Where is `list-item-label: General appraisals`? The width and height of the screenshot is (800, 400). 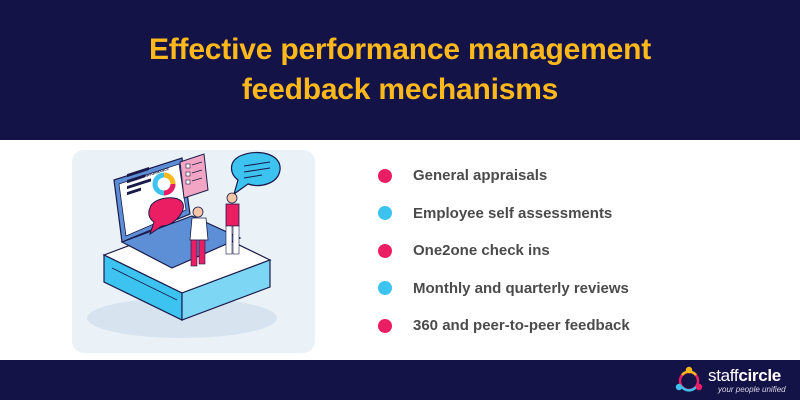 list-item-label: General appraisals is located at coordinates (480, 176).